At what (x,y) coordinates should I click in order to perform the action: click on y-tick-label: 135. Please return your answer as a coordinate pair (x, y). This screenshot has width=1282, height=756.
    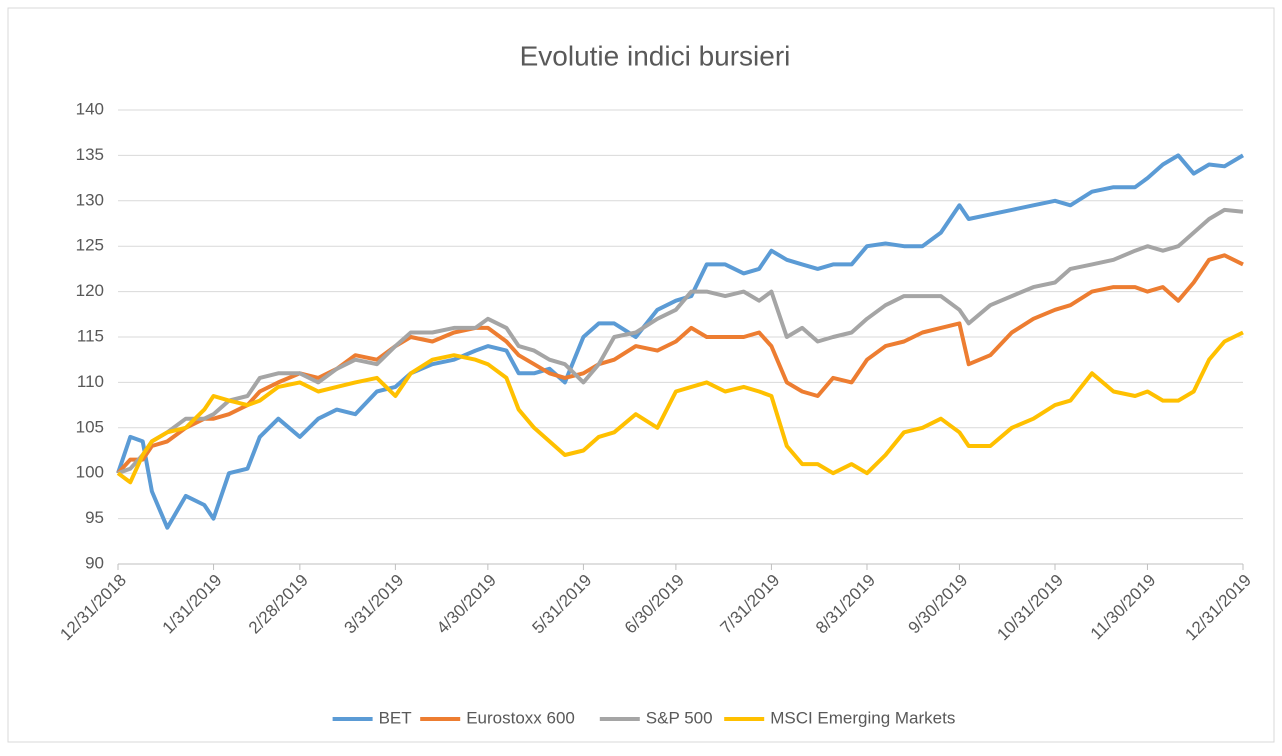
    Looking at the image, I should click on (90, 154).